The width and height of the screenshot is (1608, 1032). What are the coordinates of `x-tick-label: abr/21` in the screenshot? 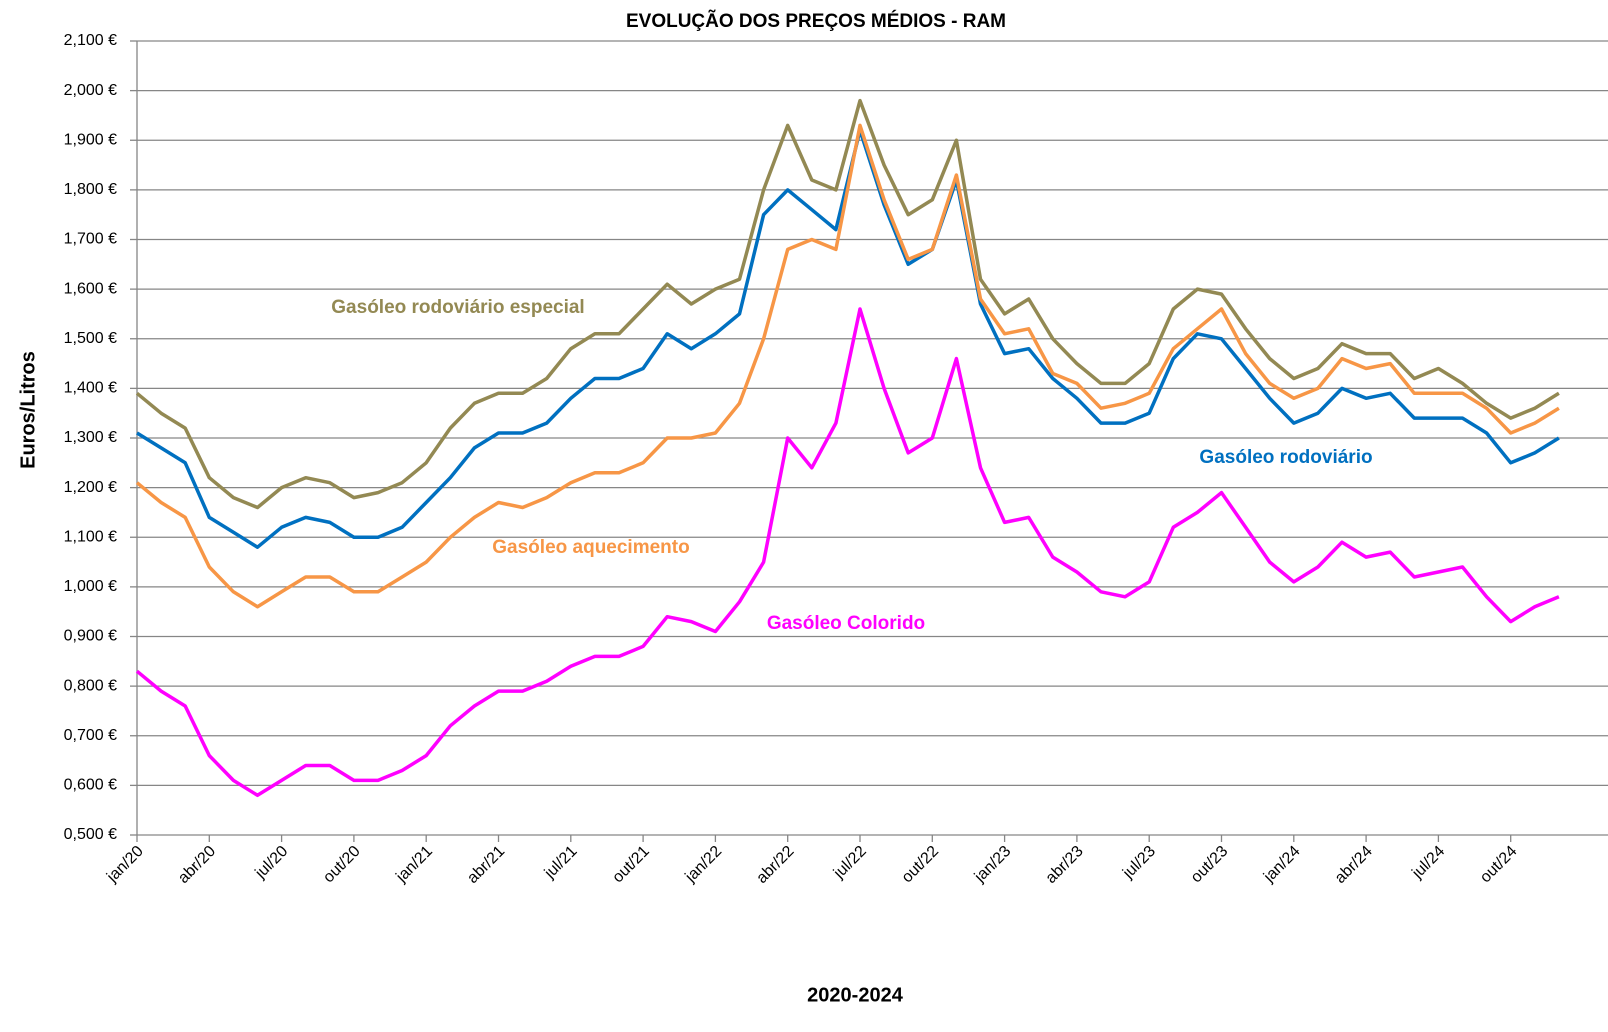 It's located at (486, 865).